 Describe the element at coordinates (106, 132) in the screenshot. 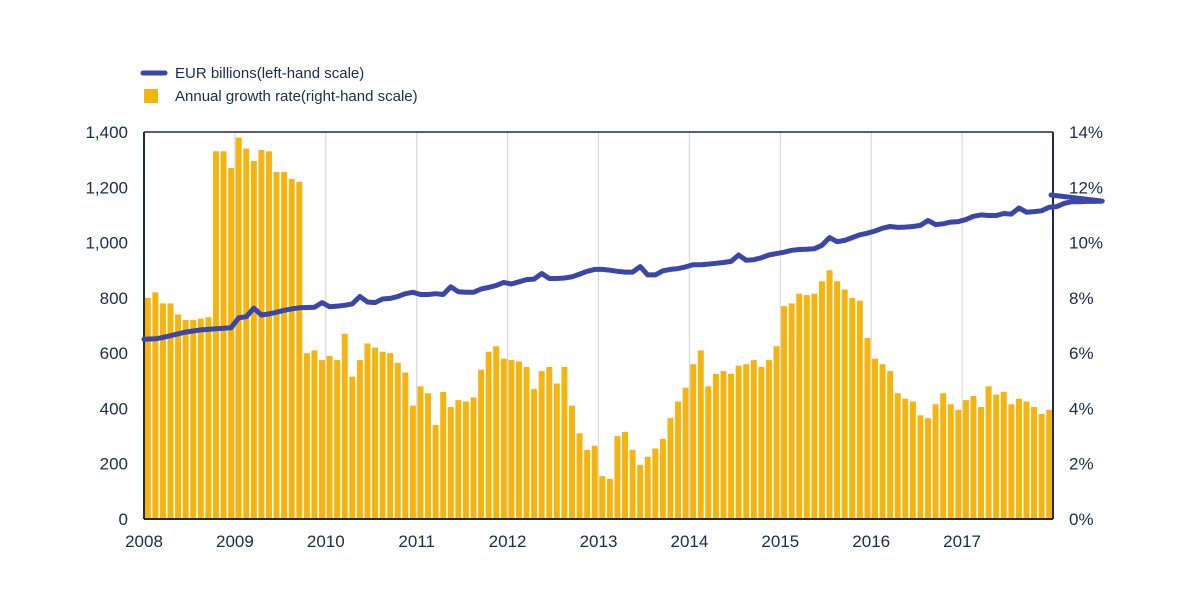

I see `left-tick-label: 1,400` at that location.